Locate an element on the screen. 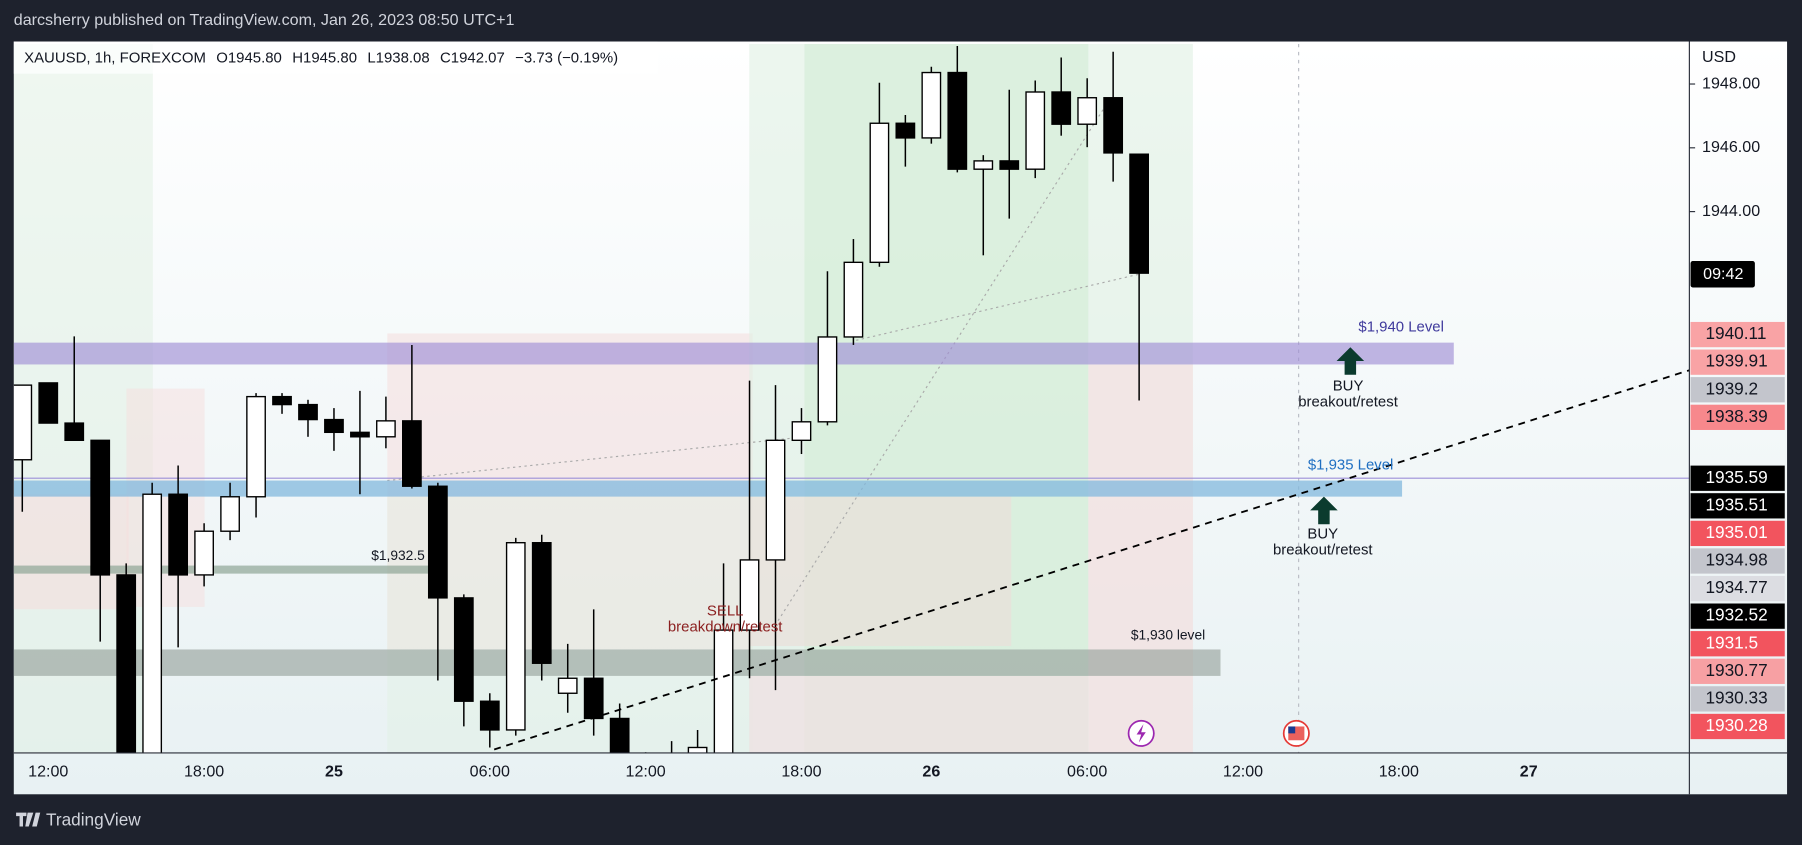  x-tick-label: 26 is located at coordinates (931, 772).